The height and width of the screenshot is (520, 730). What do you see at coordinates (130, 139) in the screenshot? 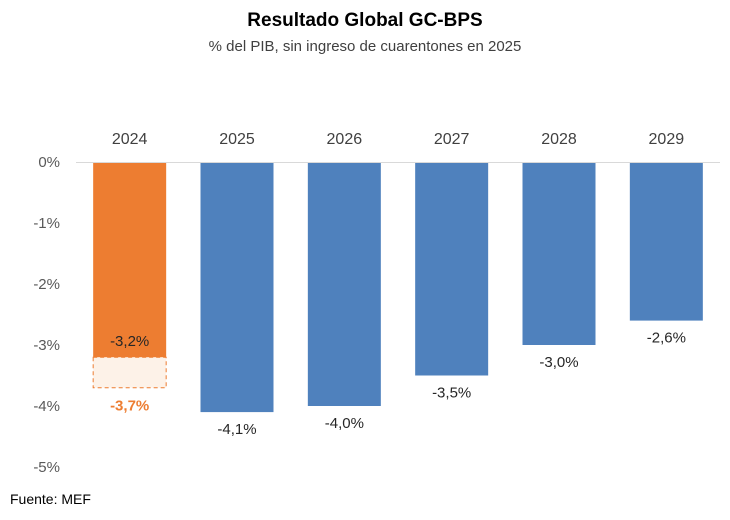
I see `x-category-label: 2024` at bounding box center [130, 139].